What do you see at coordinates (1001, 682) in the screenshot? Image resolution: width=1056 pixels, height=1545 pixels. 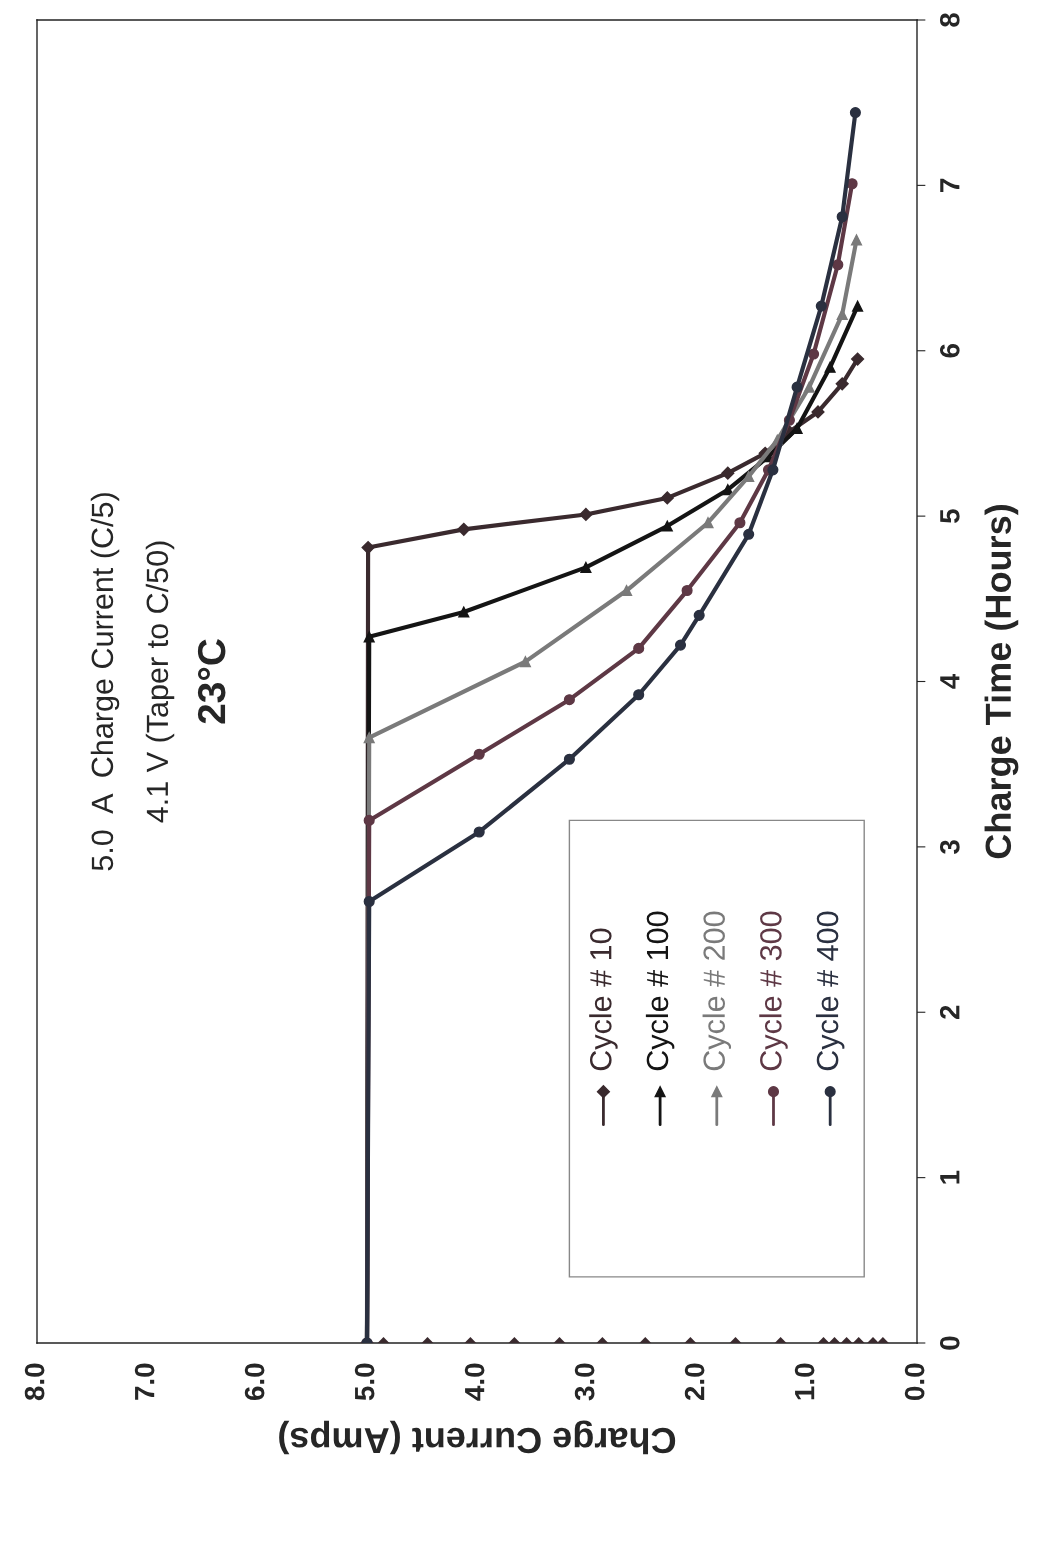 I see `y-axis-title: Charge Time (Hours)` at bounding box center [1001, 682].